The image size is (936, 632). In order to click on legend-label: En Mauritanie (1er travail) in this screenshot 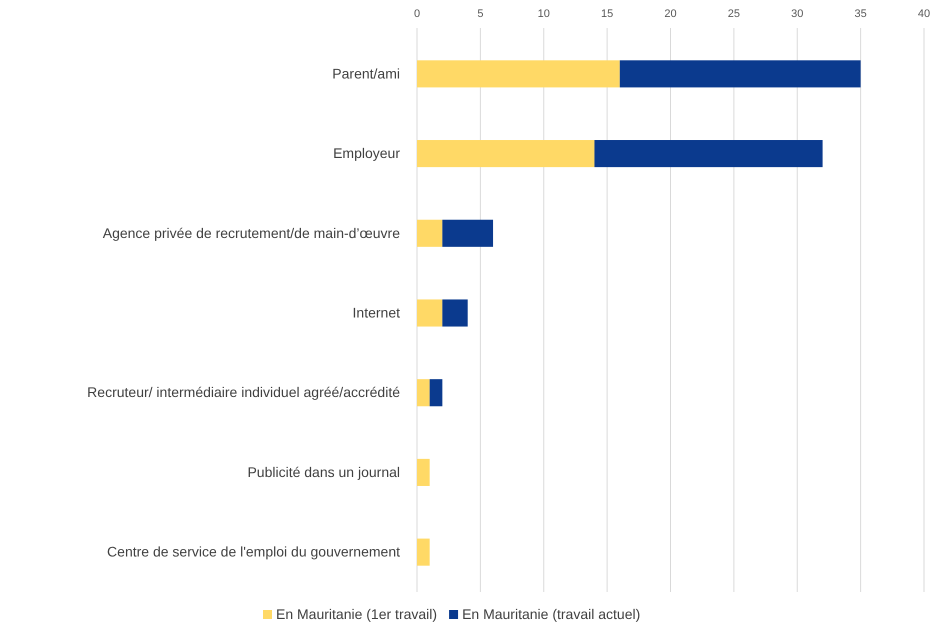, I will do `click(357, 614)`.